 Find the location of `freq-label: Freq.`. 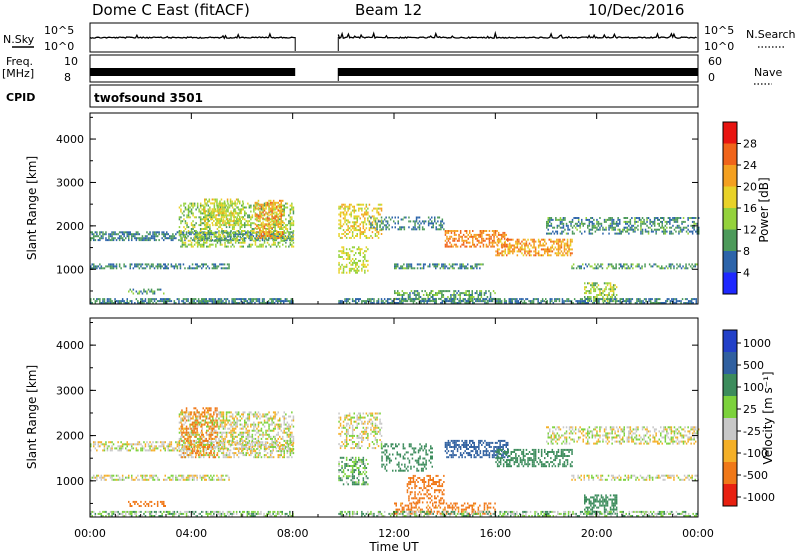

freq-label: Freq. is located at coordinates (19, 61).